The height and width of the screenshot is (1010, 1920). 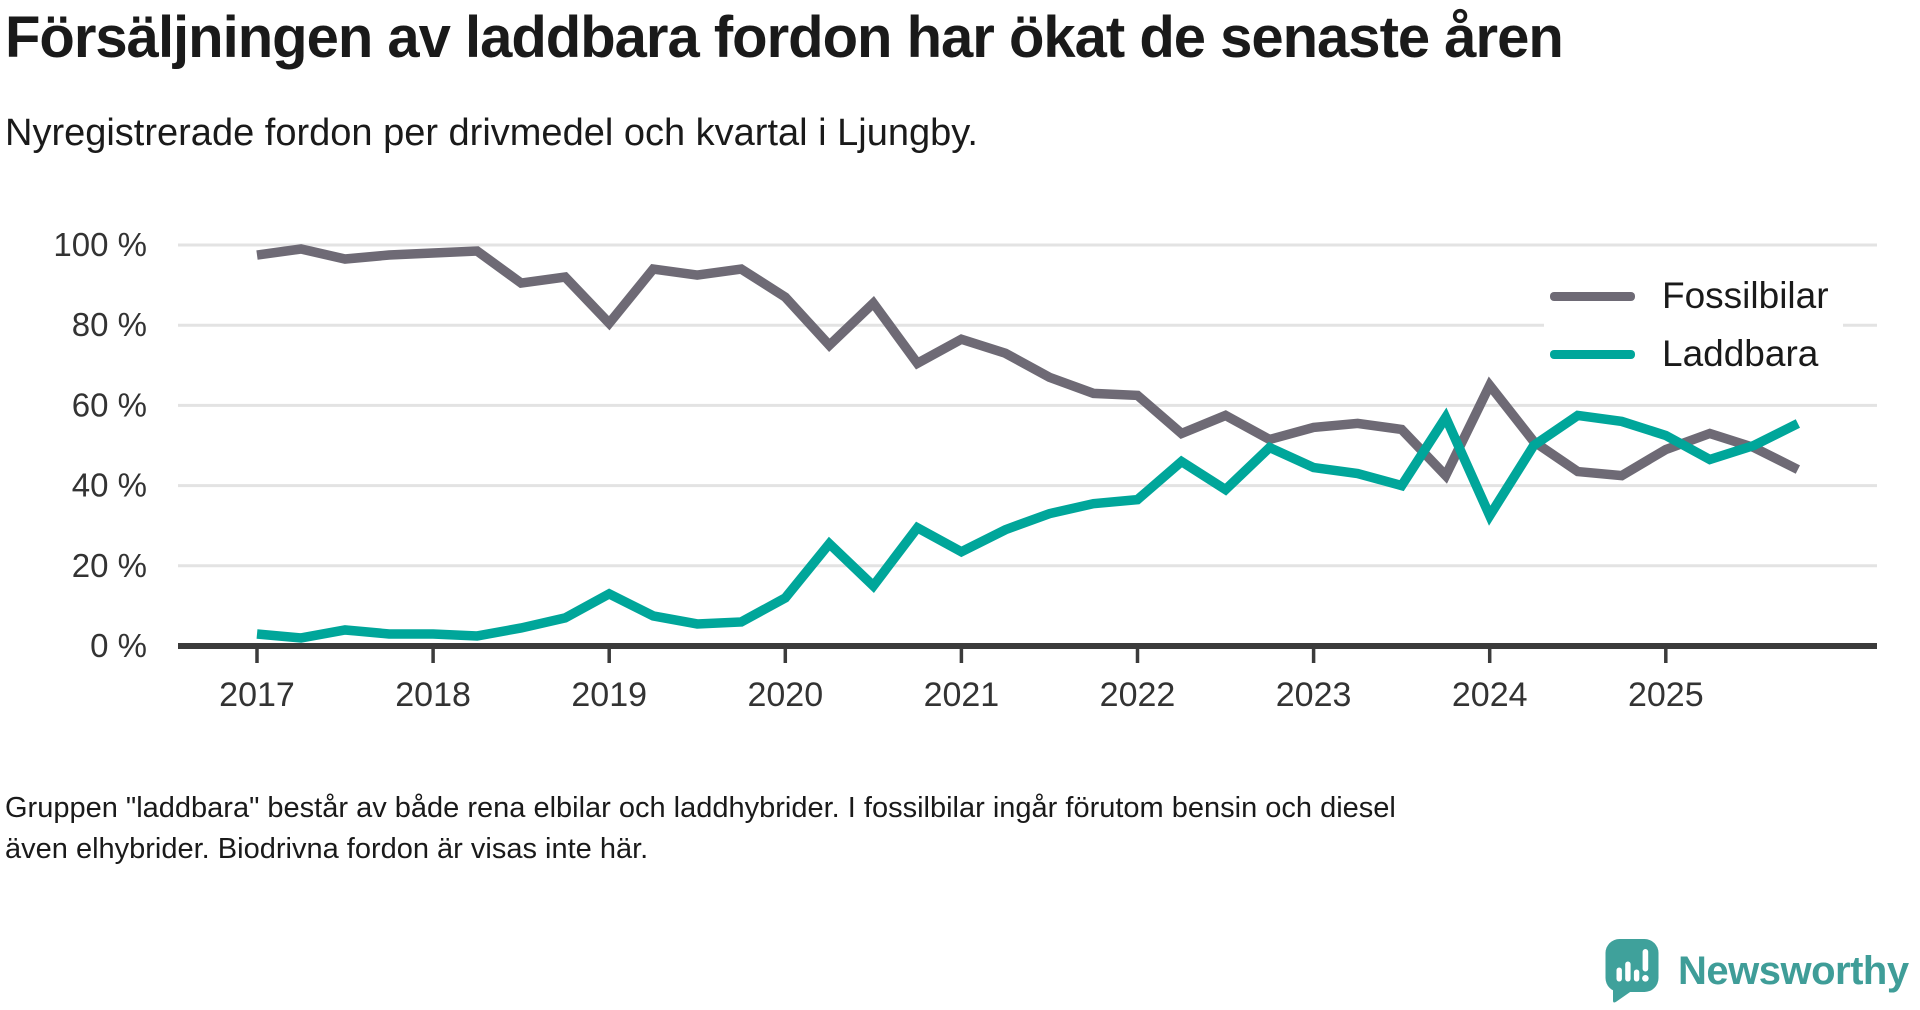 What do you see at coordinates (1592, 354) in the screenshot?
I see `laddbara-line-swatch` at bounding box center [1592, 354].